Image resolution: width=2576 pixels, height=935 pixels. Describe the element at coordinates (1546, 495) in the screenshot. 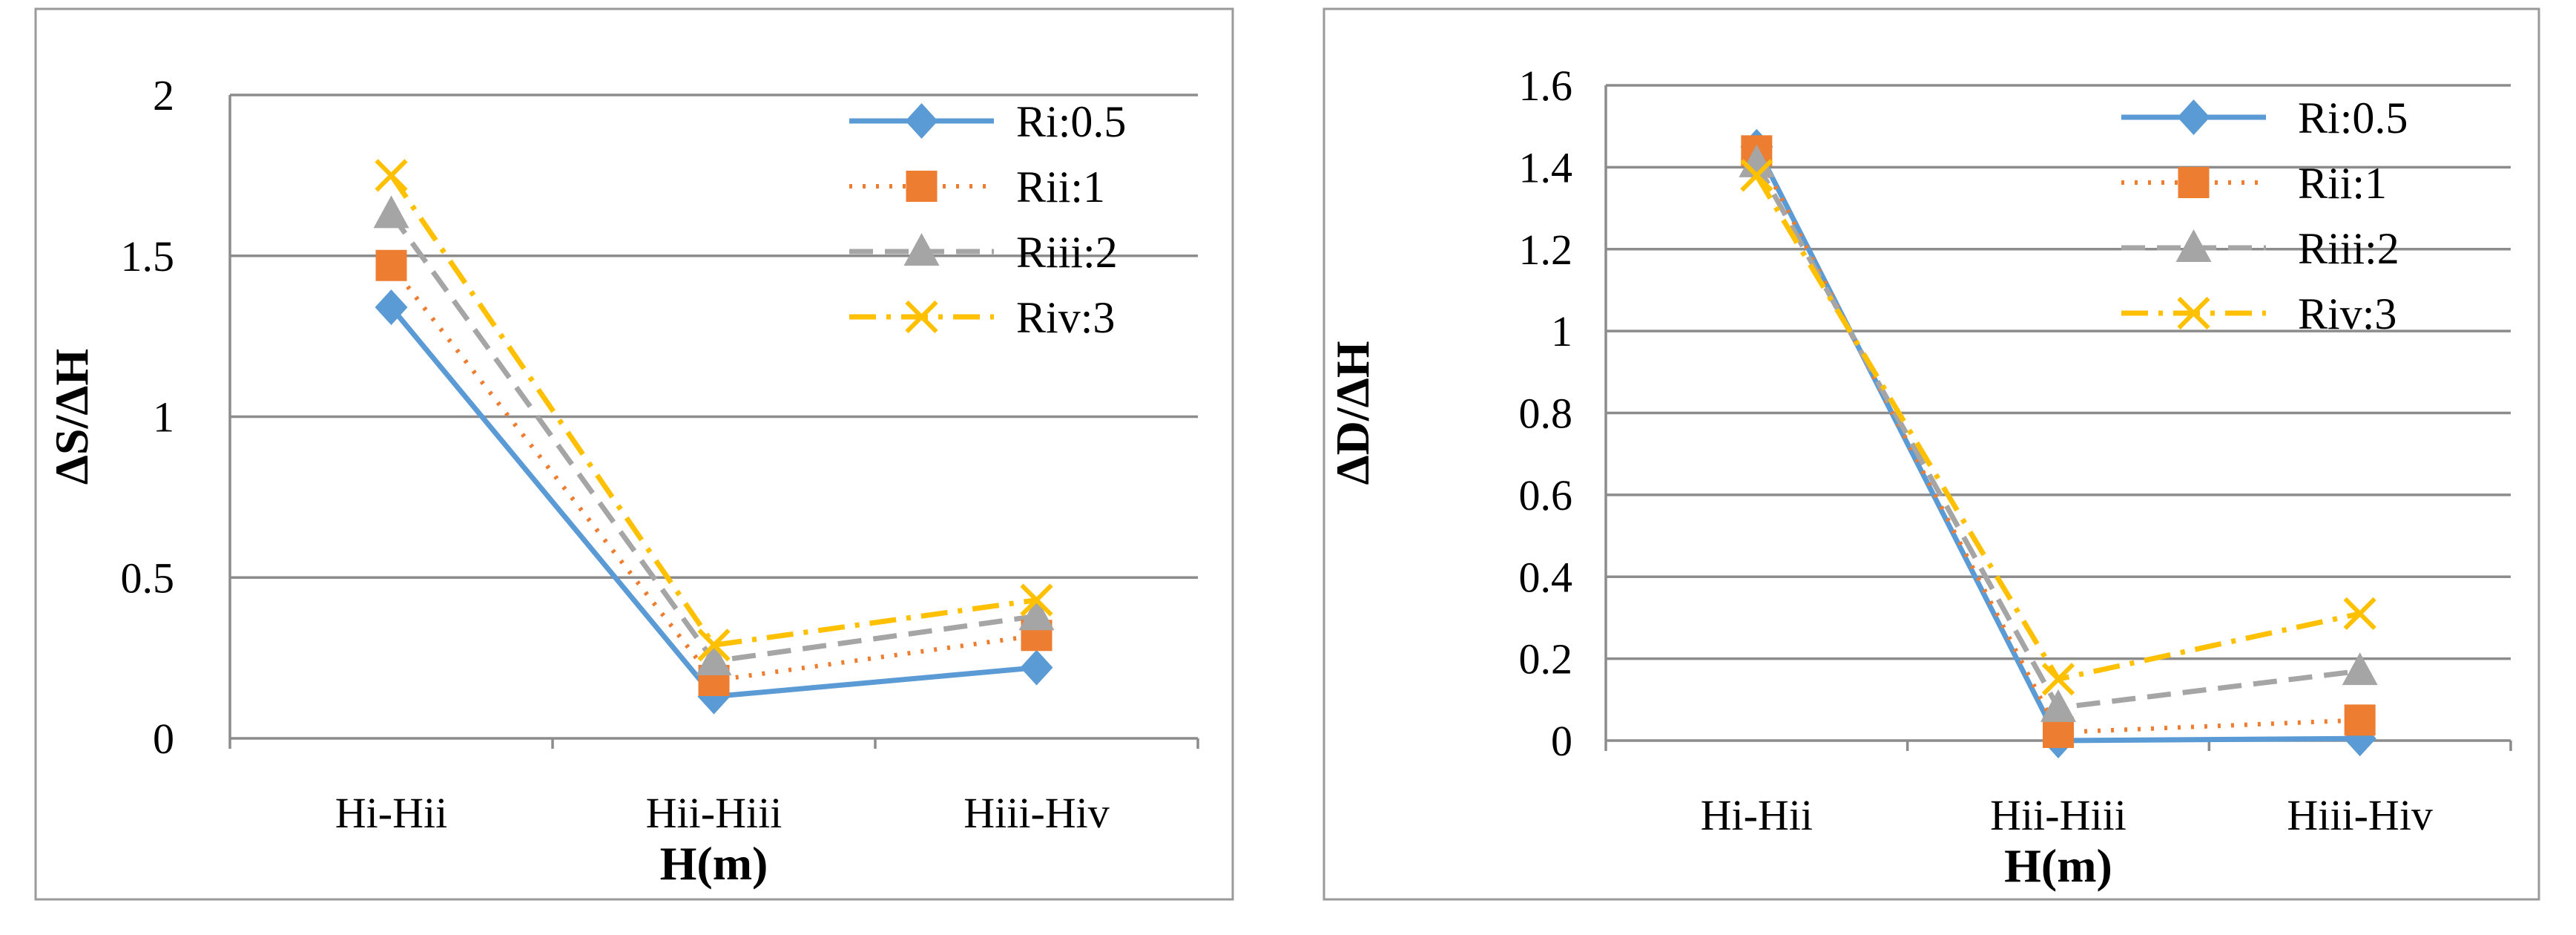

I see `y-tick-label: 0.6` at that location.